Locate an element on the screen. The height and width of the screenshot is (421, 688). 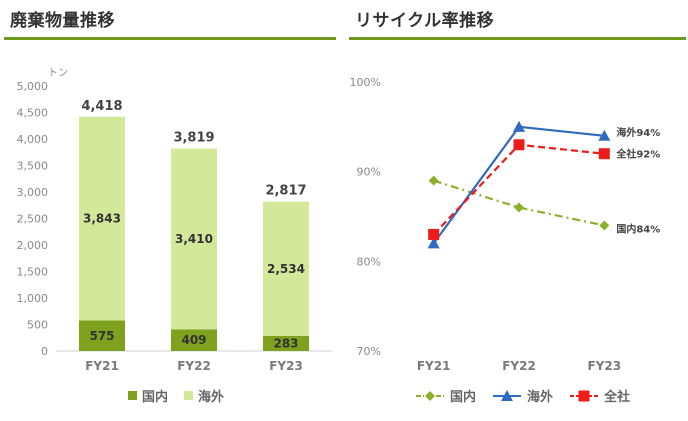
legend-label: 全社 is located at coordinates (617, 397).